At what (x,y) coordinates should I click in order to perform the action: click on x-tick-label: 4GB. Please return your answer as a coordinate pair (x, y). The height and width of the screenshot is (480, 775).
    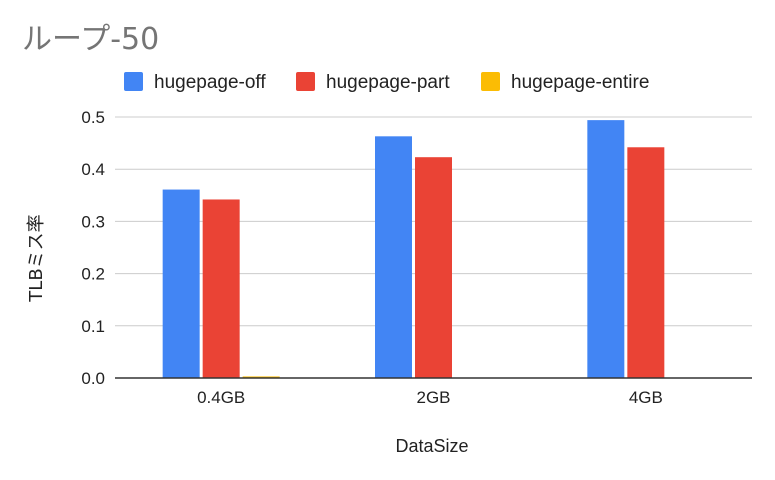
    Looking at the image, I should click on (646, 397).